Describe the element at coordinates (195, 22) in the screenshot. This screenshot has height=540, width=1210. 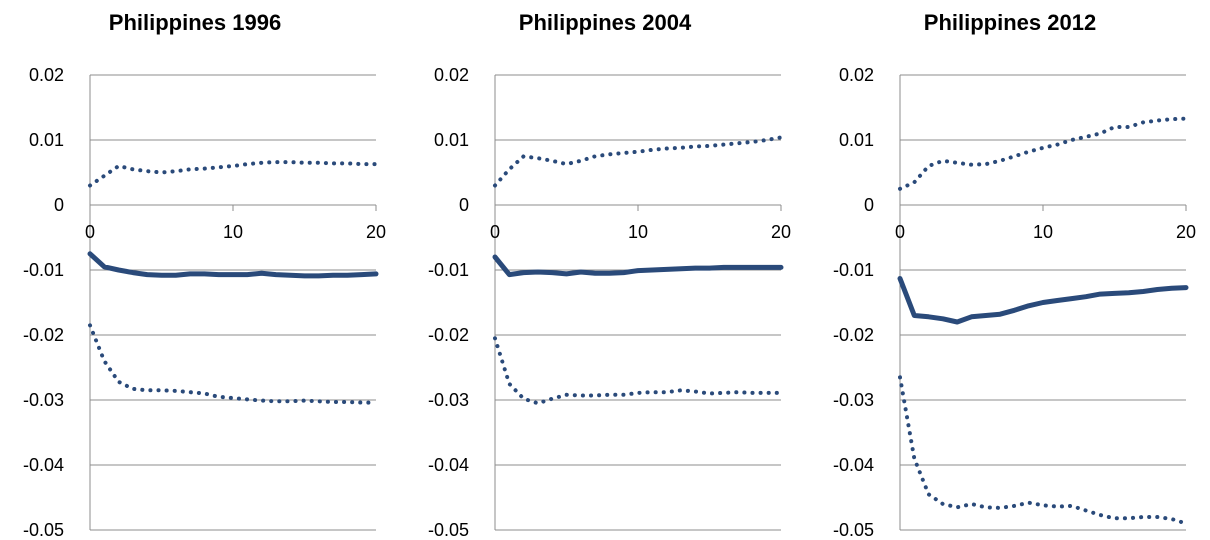
I see `chart-title: Philippines 1996` at that location.